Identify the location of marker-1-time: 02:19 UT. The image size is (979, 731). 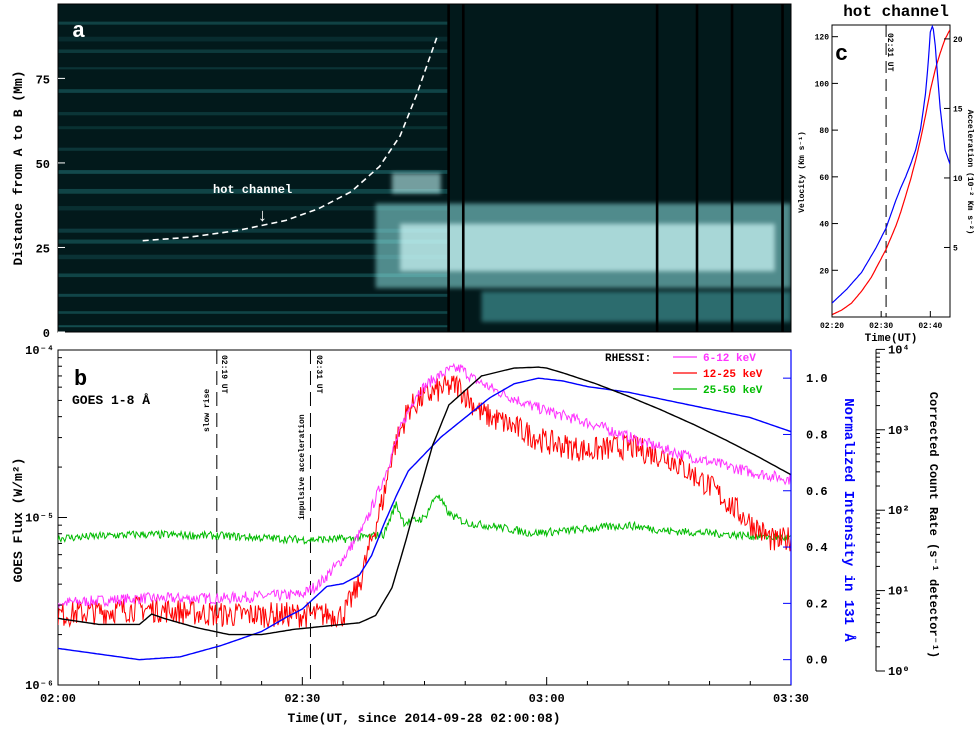
(223, 374).